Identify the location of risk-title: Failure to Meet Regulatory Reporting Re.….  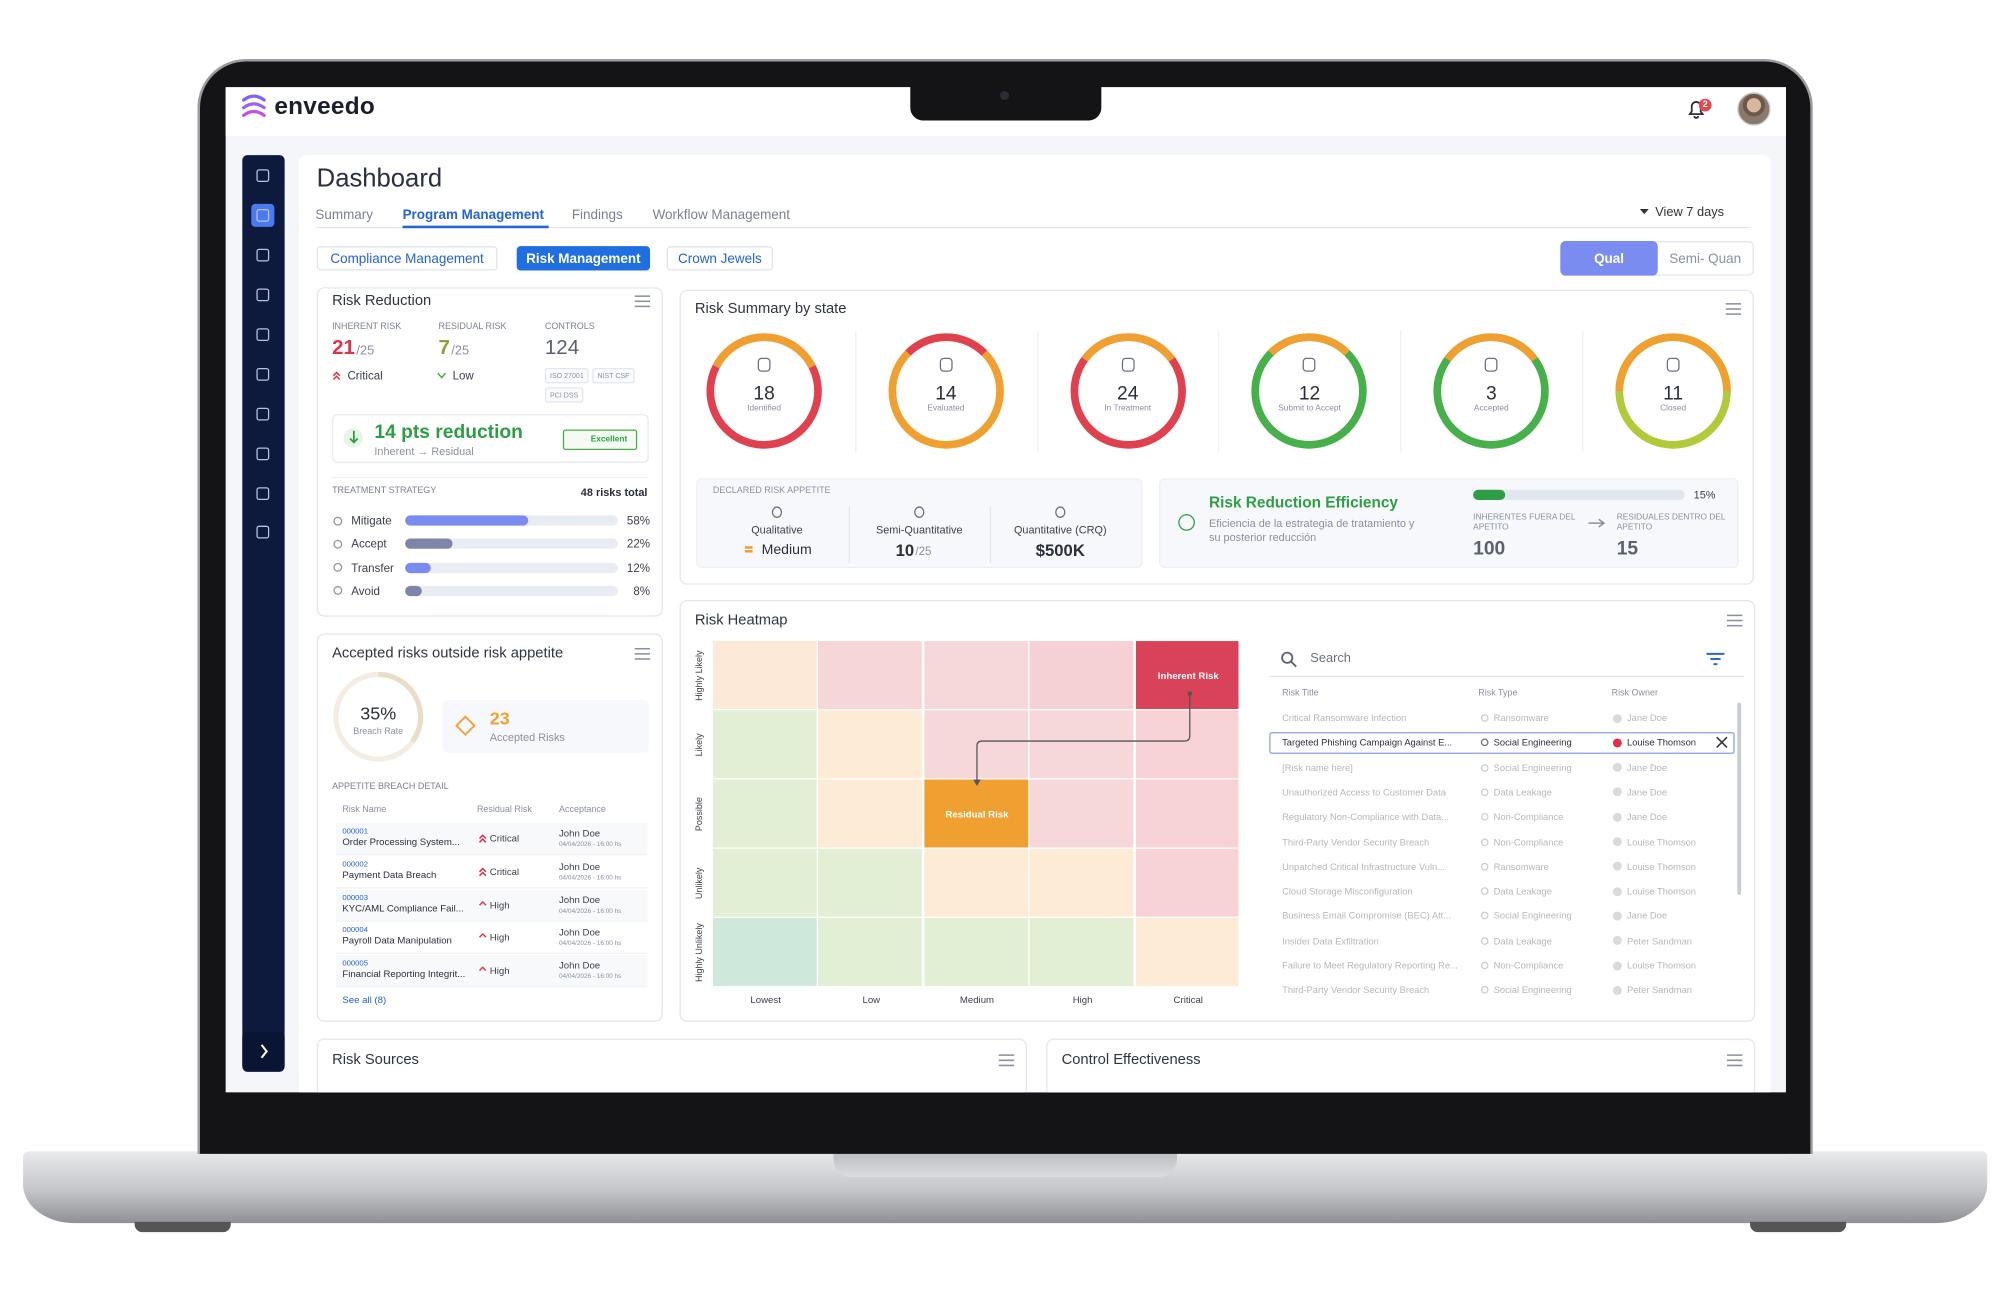
(1370, 965).